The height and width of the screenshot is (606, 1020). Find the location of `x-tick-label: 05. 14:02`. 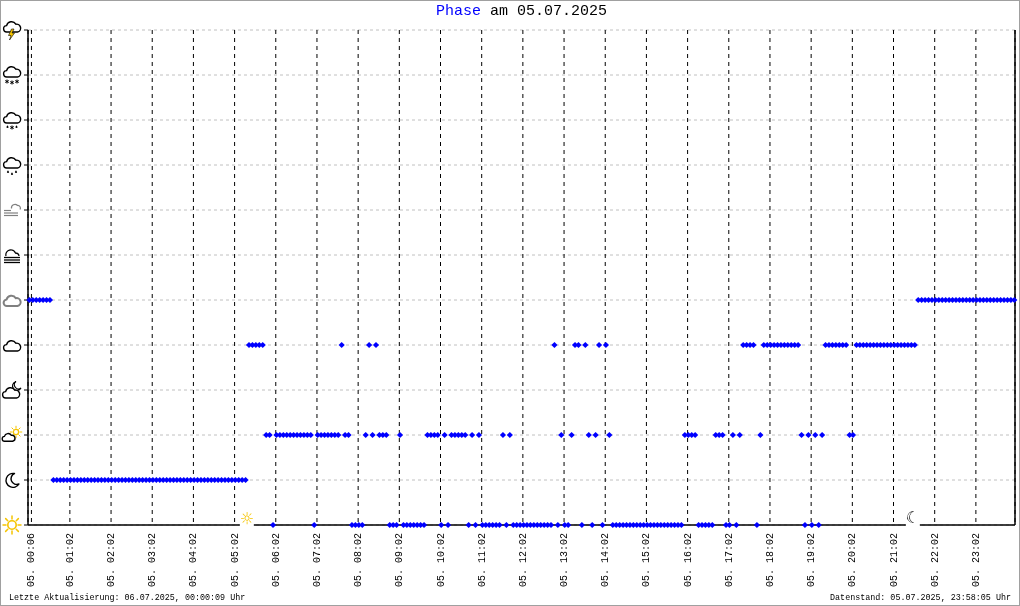

x-tick-label: 05. 14:02 is located at coordinates (605, 560).